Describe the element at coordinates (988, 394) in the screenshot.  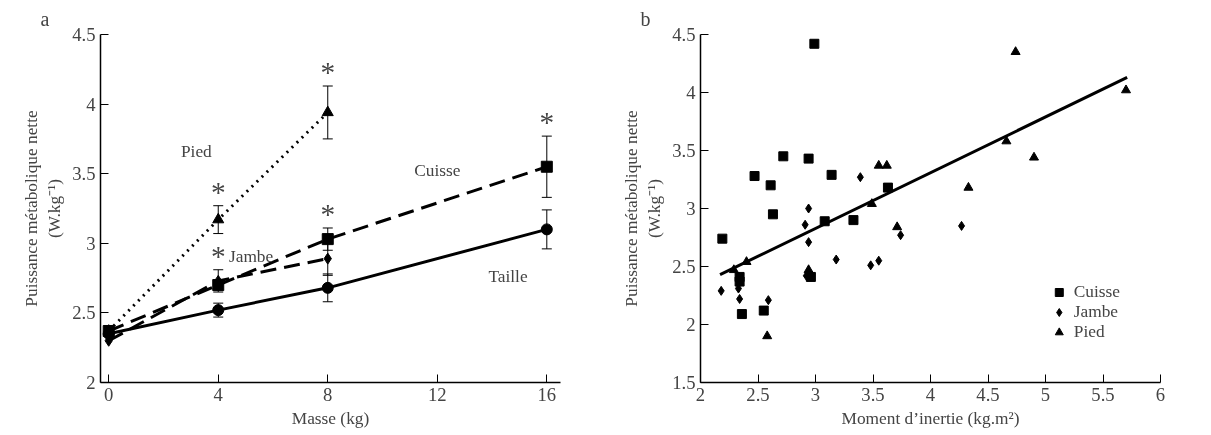
I see `x-tick-label: 4.5` at that location.